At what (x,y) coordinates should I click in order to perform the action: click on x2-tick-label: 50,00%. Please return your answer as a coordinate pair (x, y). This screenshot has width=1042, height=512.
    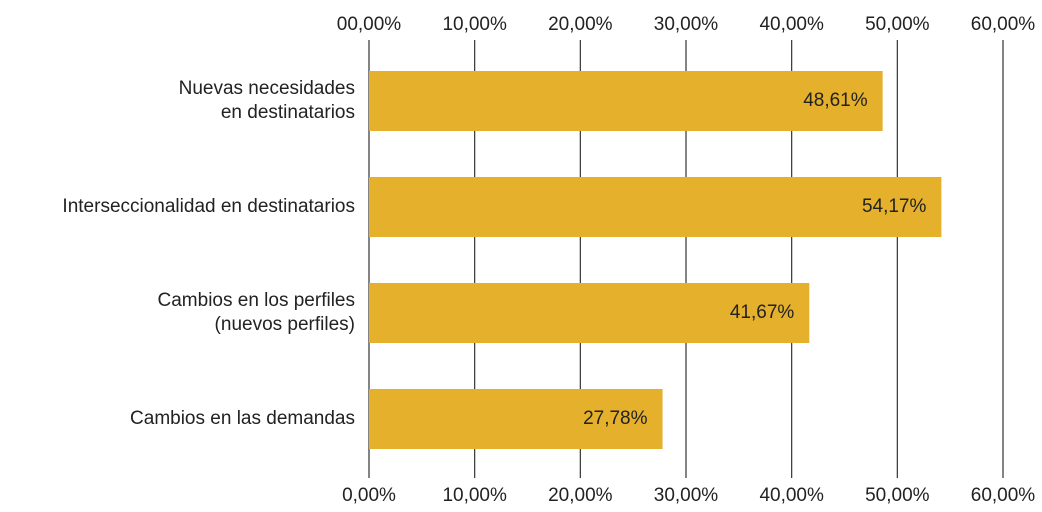
    Looking at the image, I should click on (897, 24).